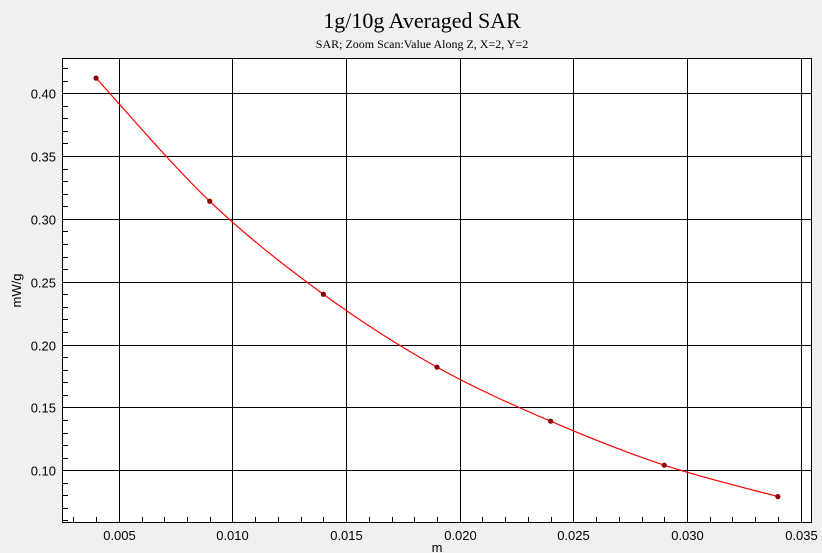  Describe the element at coordinates (16, 291) in the screenshot. I see `y-axis-label: mW/g` at that location.